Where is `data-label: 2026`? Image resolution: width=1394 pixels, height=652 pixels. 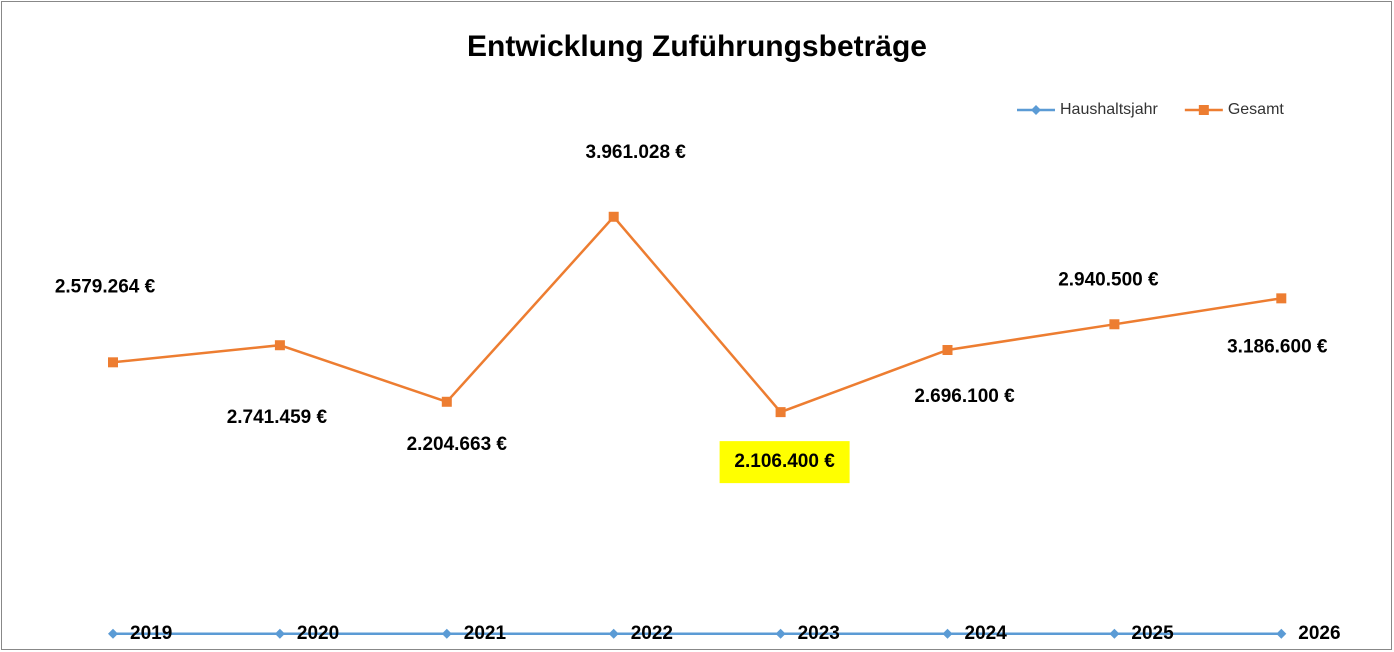 data-label: 2026 is located at coordinates (1319, 633).